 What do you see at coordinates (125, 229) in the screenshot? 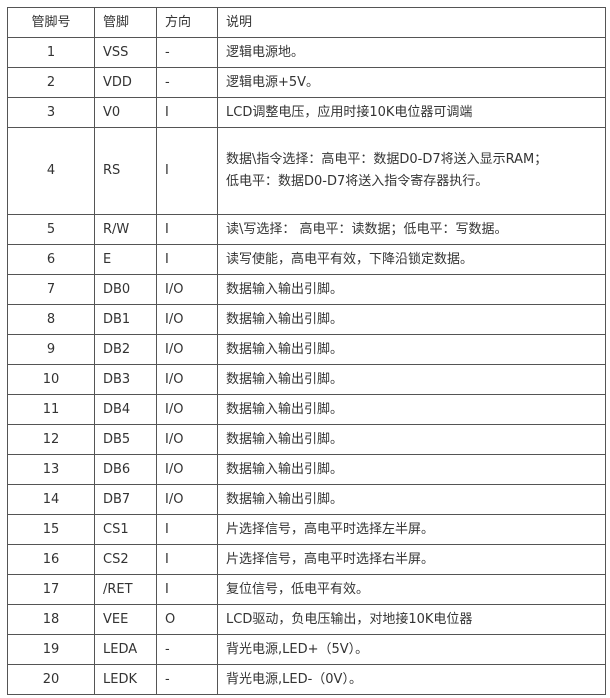
I see `pin-name: R/W` at bounding box center [125, 229].